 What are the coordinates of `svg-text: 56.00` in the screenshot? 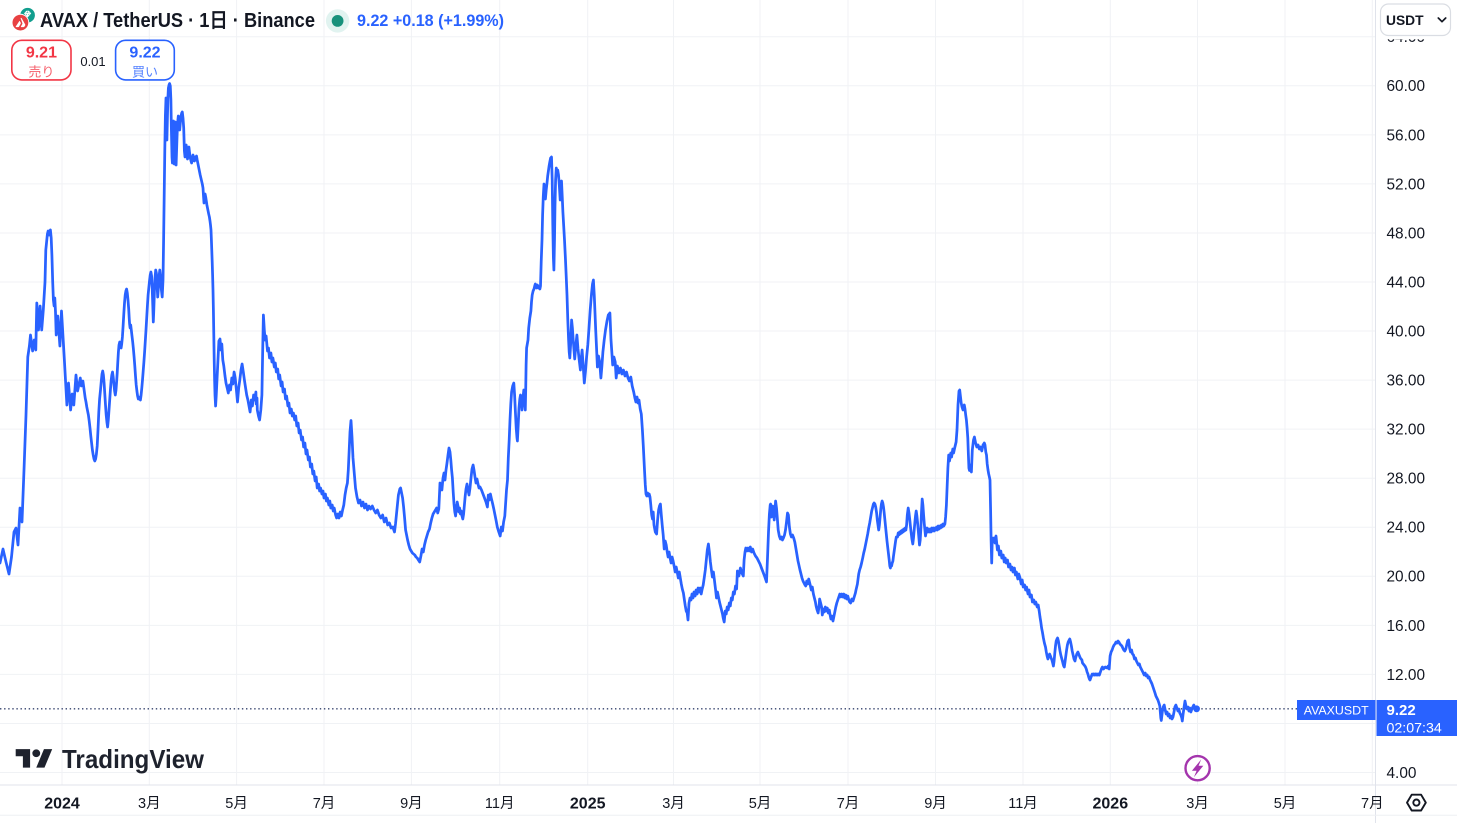 It's located at (1406, 135).